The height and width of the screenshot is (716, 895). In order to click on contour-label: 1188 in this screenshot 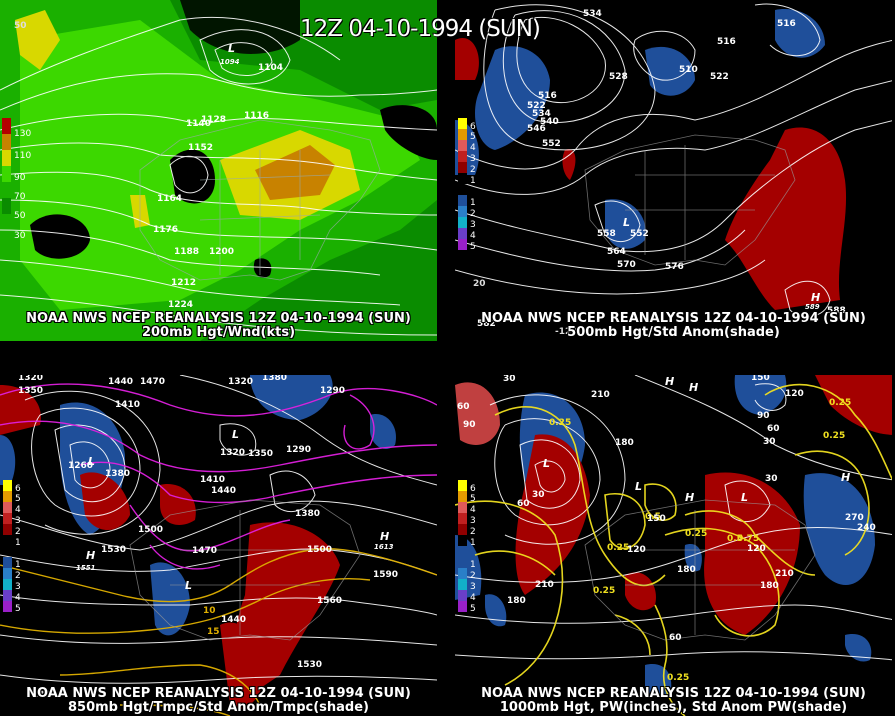, I will do `click(186, 252)`.